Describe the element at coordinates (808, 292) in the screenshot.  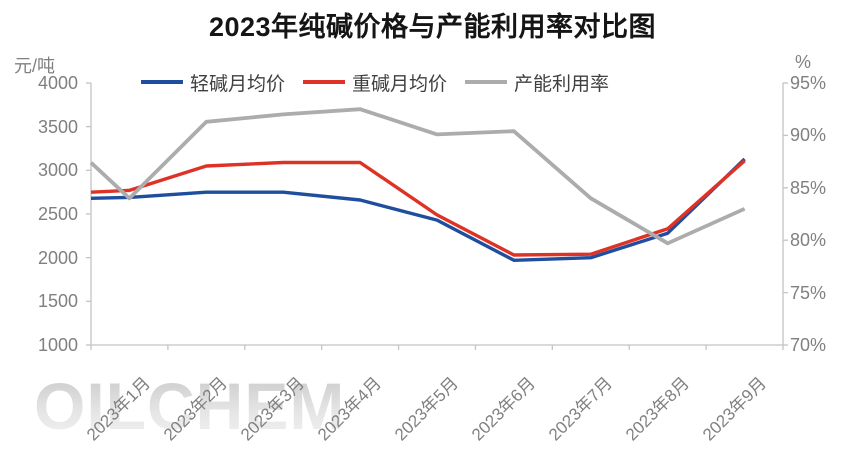
I see `right-axis-tick-label: 75%` at that location.